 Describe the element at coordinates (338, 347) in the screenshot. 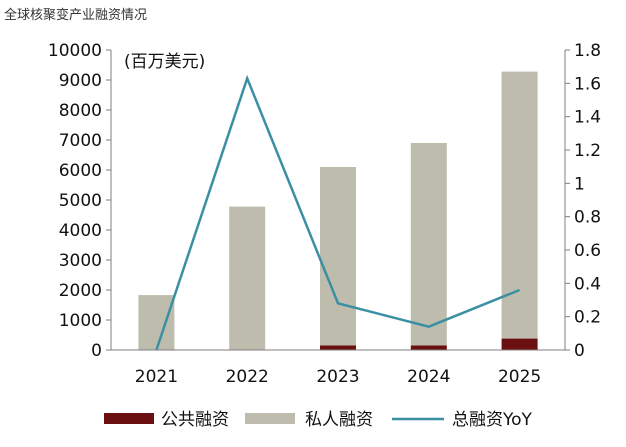

I see `bar-public-2023` at that location.